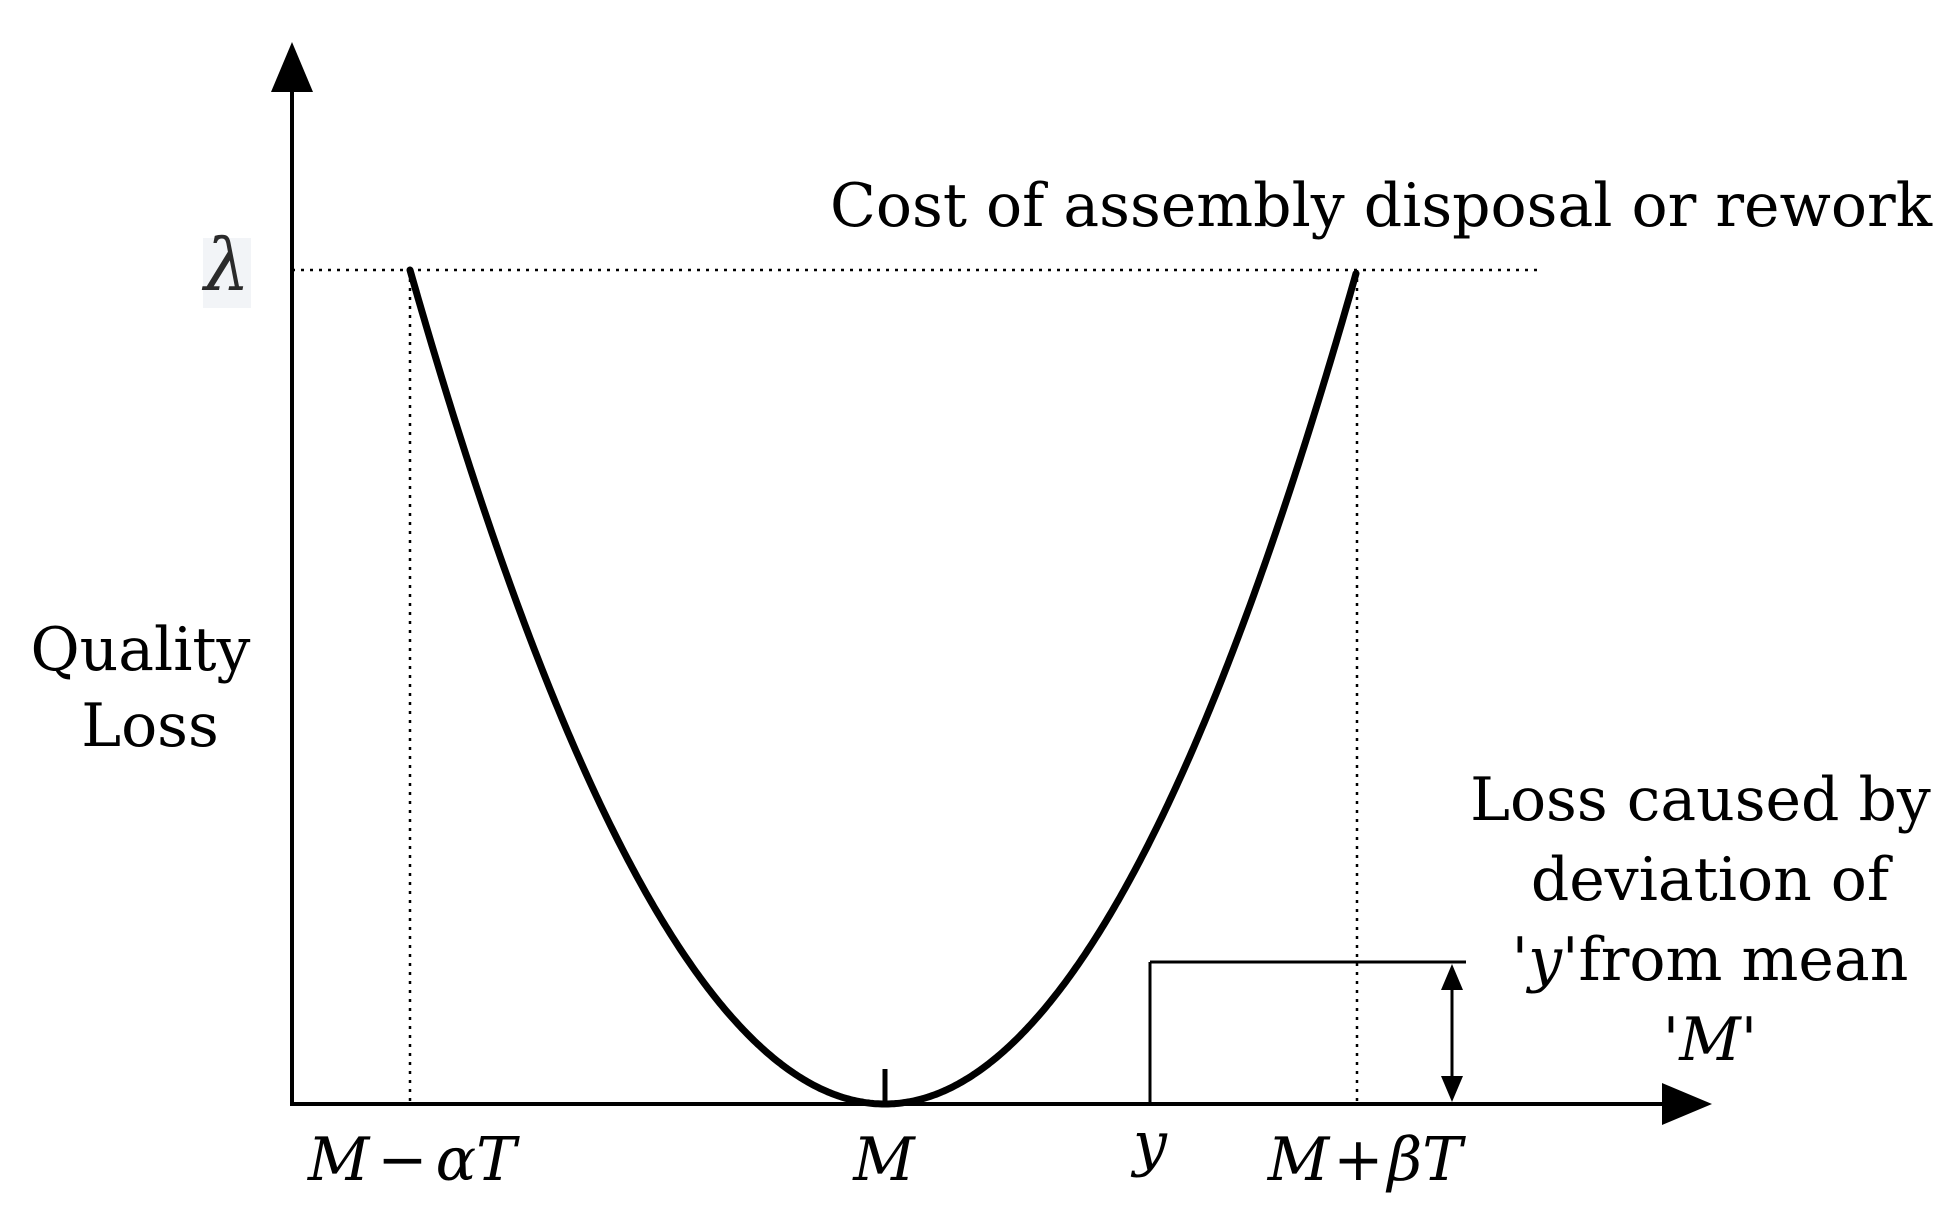  Describe the element at coordinates (1710, 840) in the screenshot. I see `annotation-text: Loss caused by deviation of` at that location.